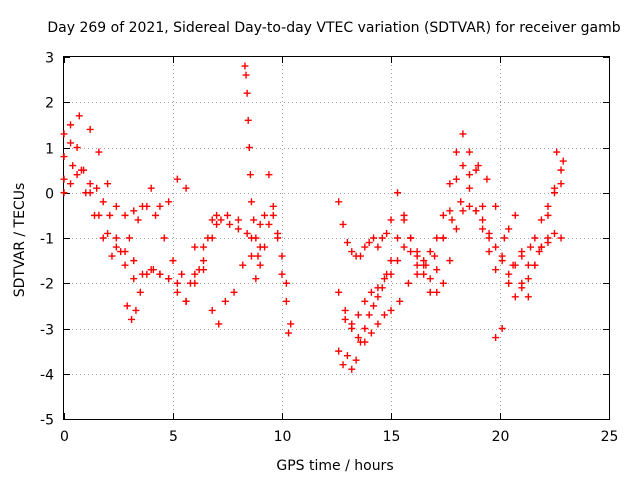 The height and width of the screenshot is (480, 640). I want to click on series-track-j, so click(450, 254).